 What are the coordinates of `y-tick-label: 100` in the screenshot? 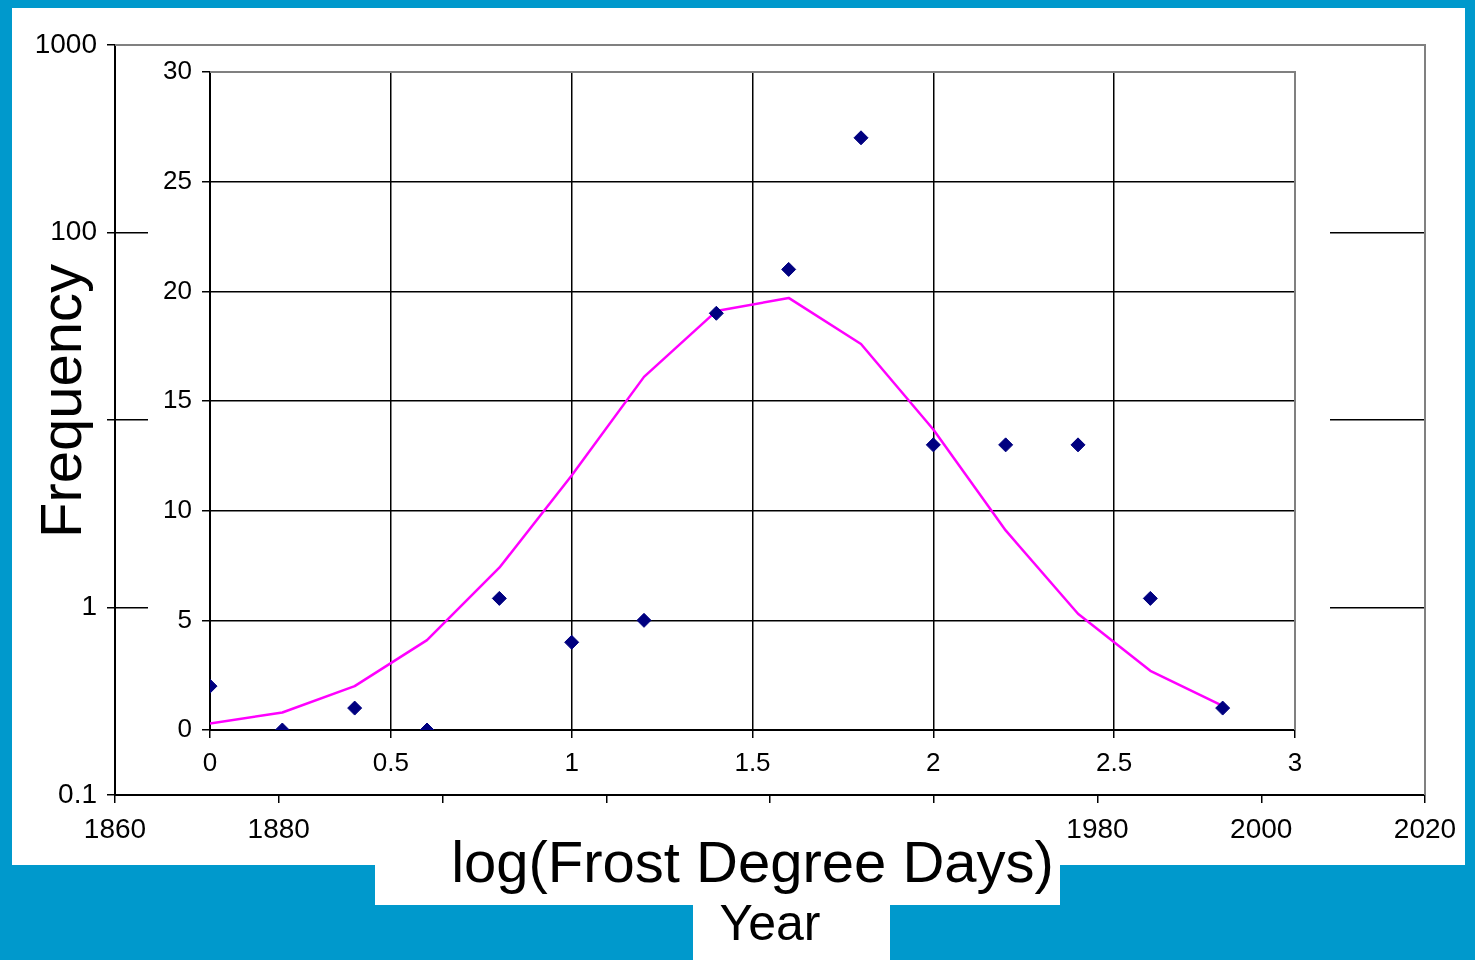 It's located at (73, 231).